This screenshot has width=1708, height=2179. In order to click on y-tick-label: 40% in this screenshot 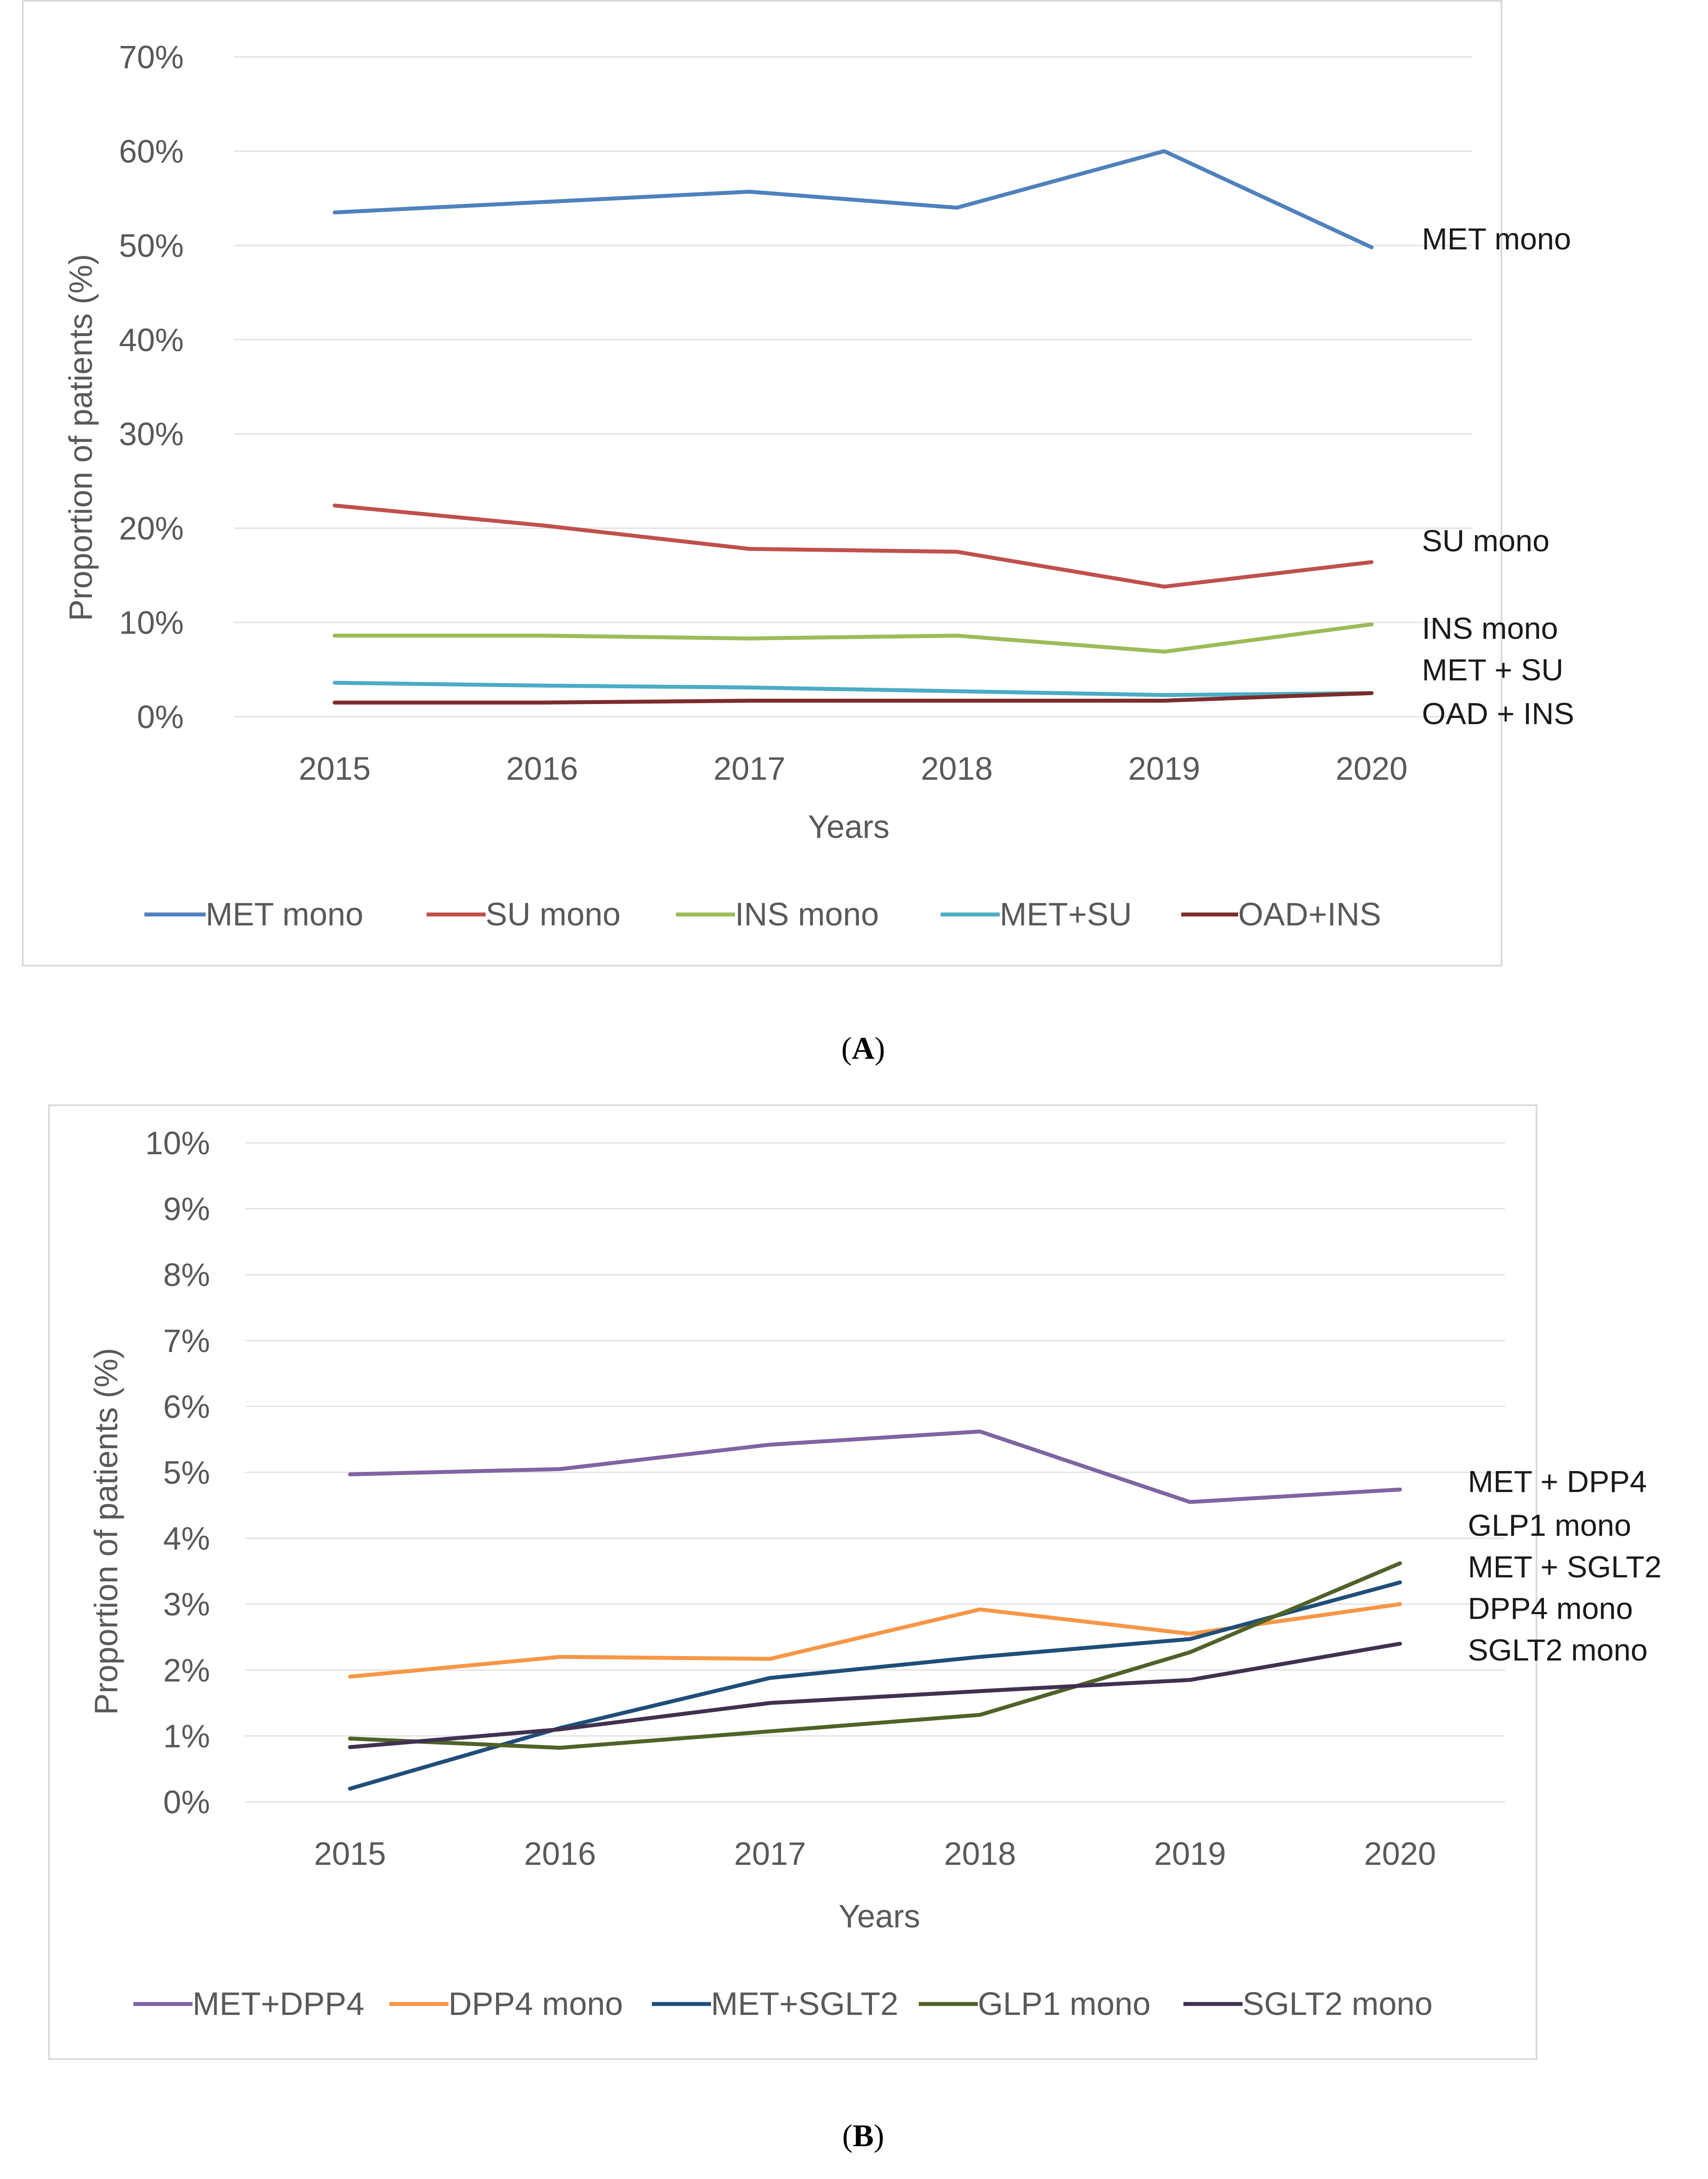, I will do `click(151, 340)`.